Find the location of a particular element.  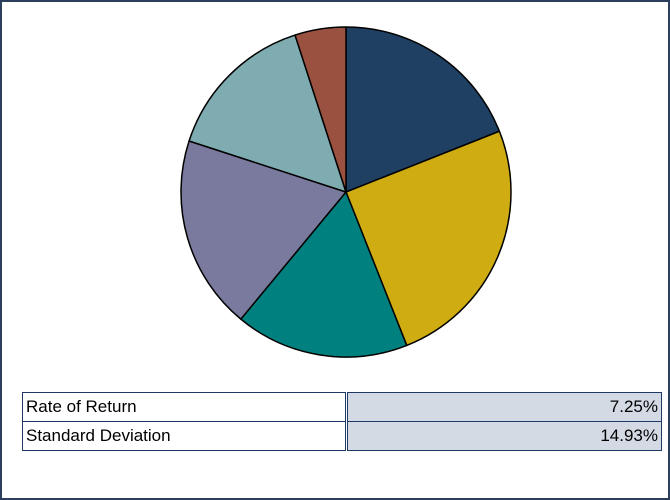

label-cell: Standard Deviation is located at coordinates (184, 436).